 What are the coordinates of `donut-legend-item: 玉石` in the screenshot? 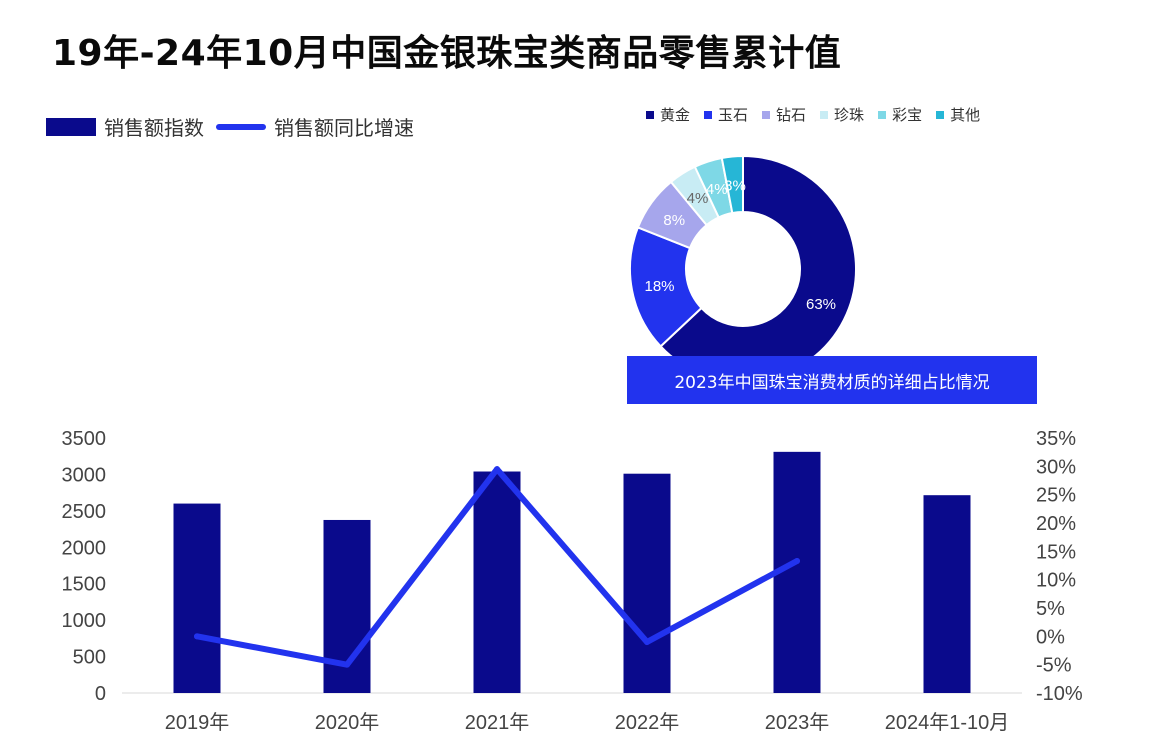 It's located at (726, 114).